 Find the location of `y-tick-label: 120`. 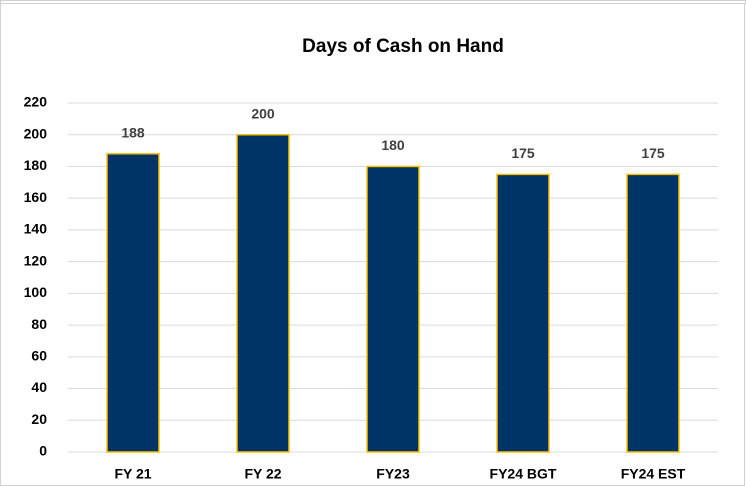

y-tick-label: 120 is located at coordinates (36, 260).